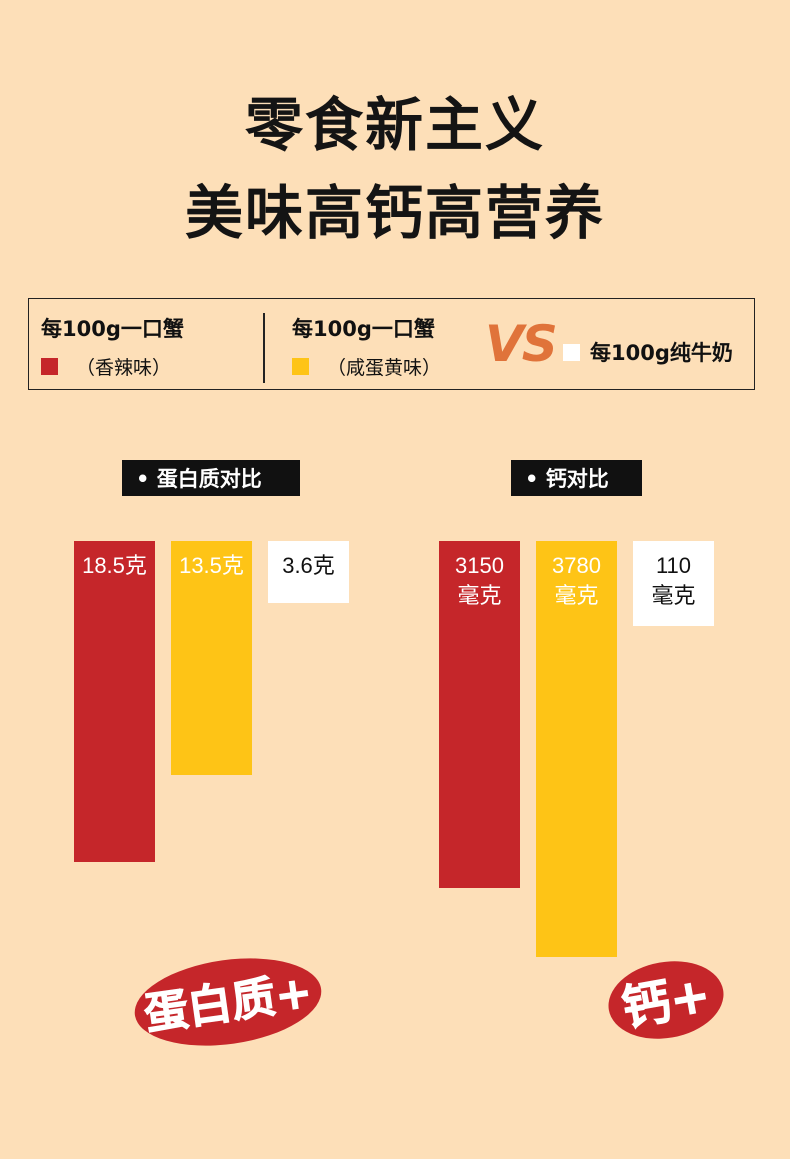 This screenshot has height=1159, width=790. I want to click on legend-swatch-yellow, so click(300, 366).